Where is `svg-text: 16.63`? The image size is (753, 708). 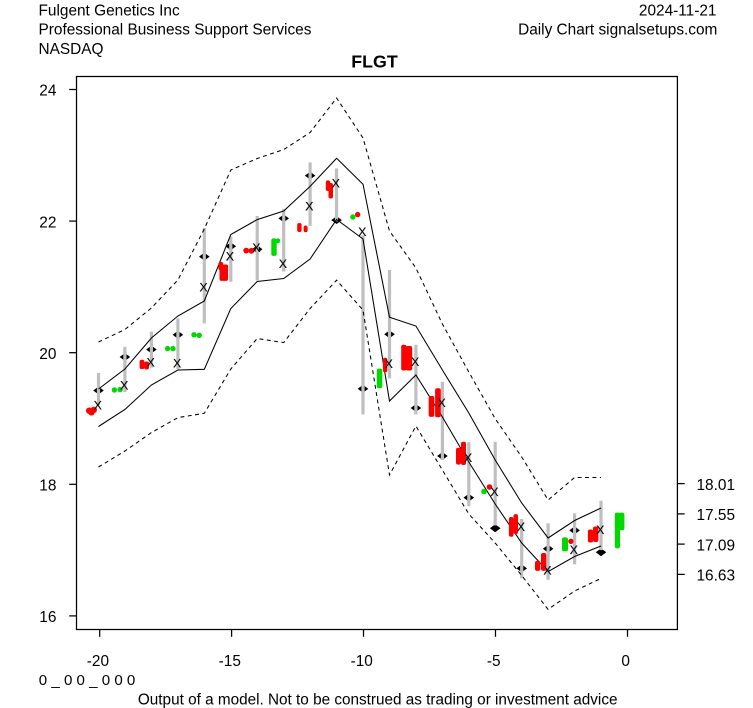
svg-text: 16.63 is located at coordinates (716, 576).